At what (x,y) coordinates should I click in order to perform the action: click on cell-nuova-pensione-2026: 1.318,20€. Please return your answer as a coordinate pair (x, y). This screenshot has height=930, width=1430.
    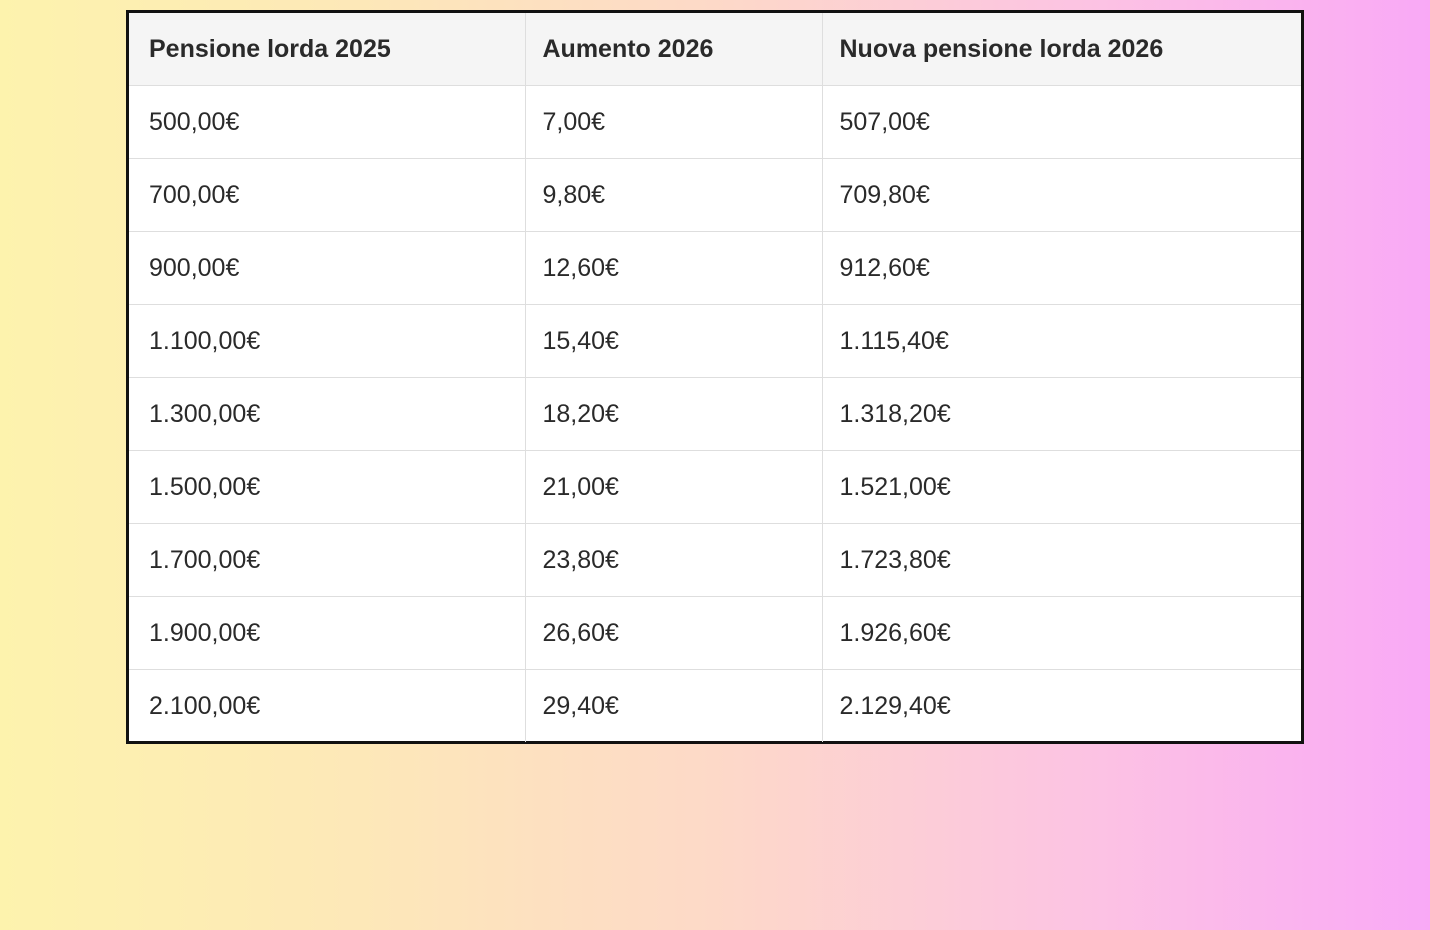
    Looking at the image, I should click on (1061, 414).